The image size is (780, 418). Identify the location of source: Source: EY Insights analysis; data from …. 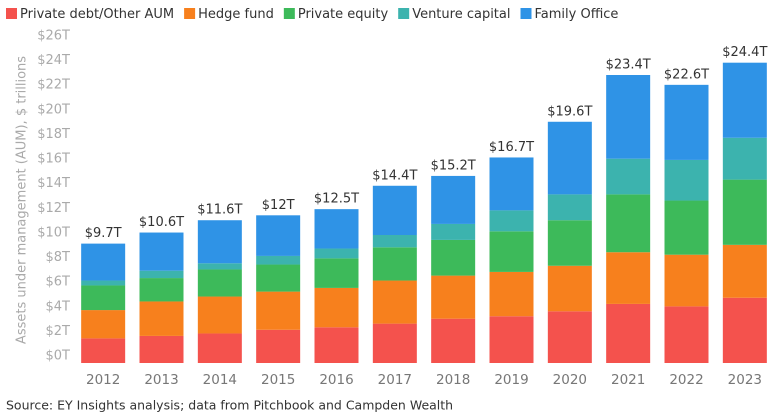
(229, 405).